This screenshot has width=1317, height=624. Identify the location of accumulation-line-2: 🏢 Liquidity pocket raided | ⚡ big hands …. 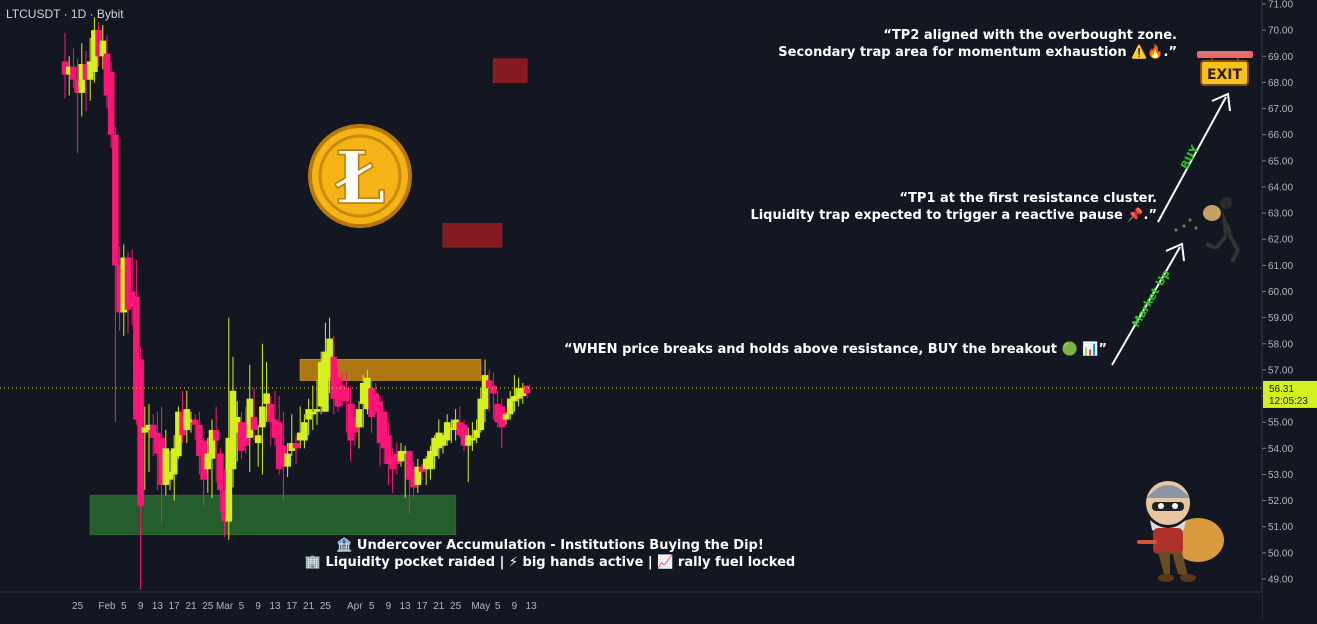
(550, 562).